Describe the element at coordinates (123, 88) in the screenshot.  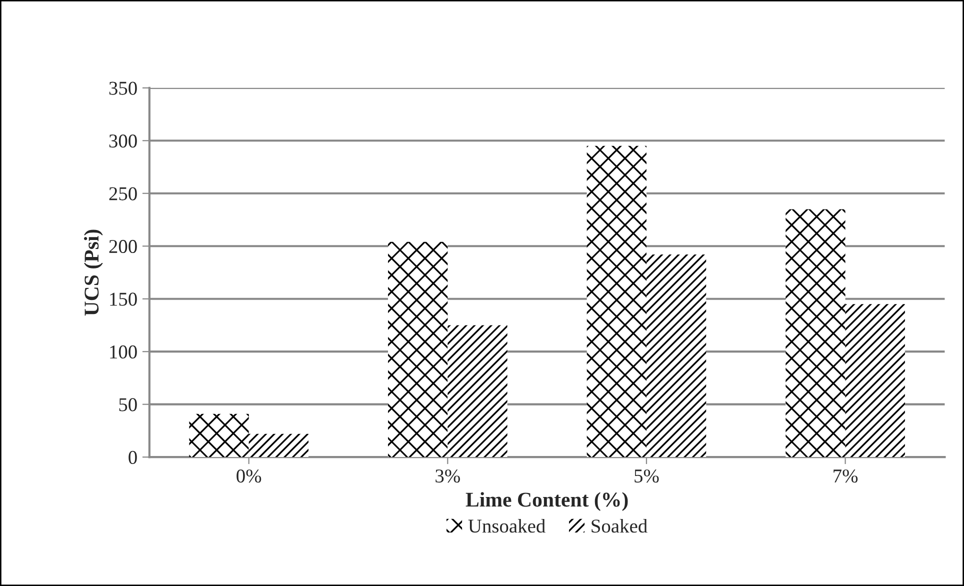
I see `y-tick-label: 350` at that location.